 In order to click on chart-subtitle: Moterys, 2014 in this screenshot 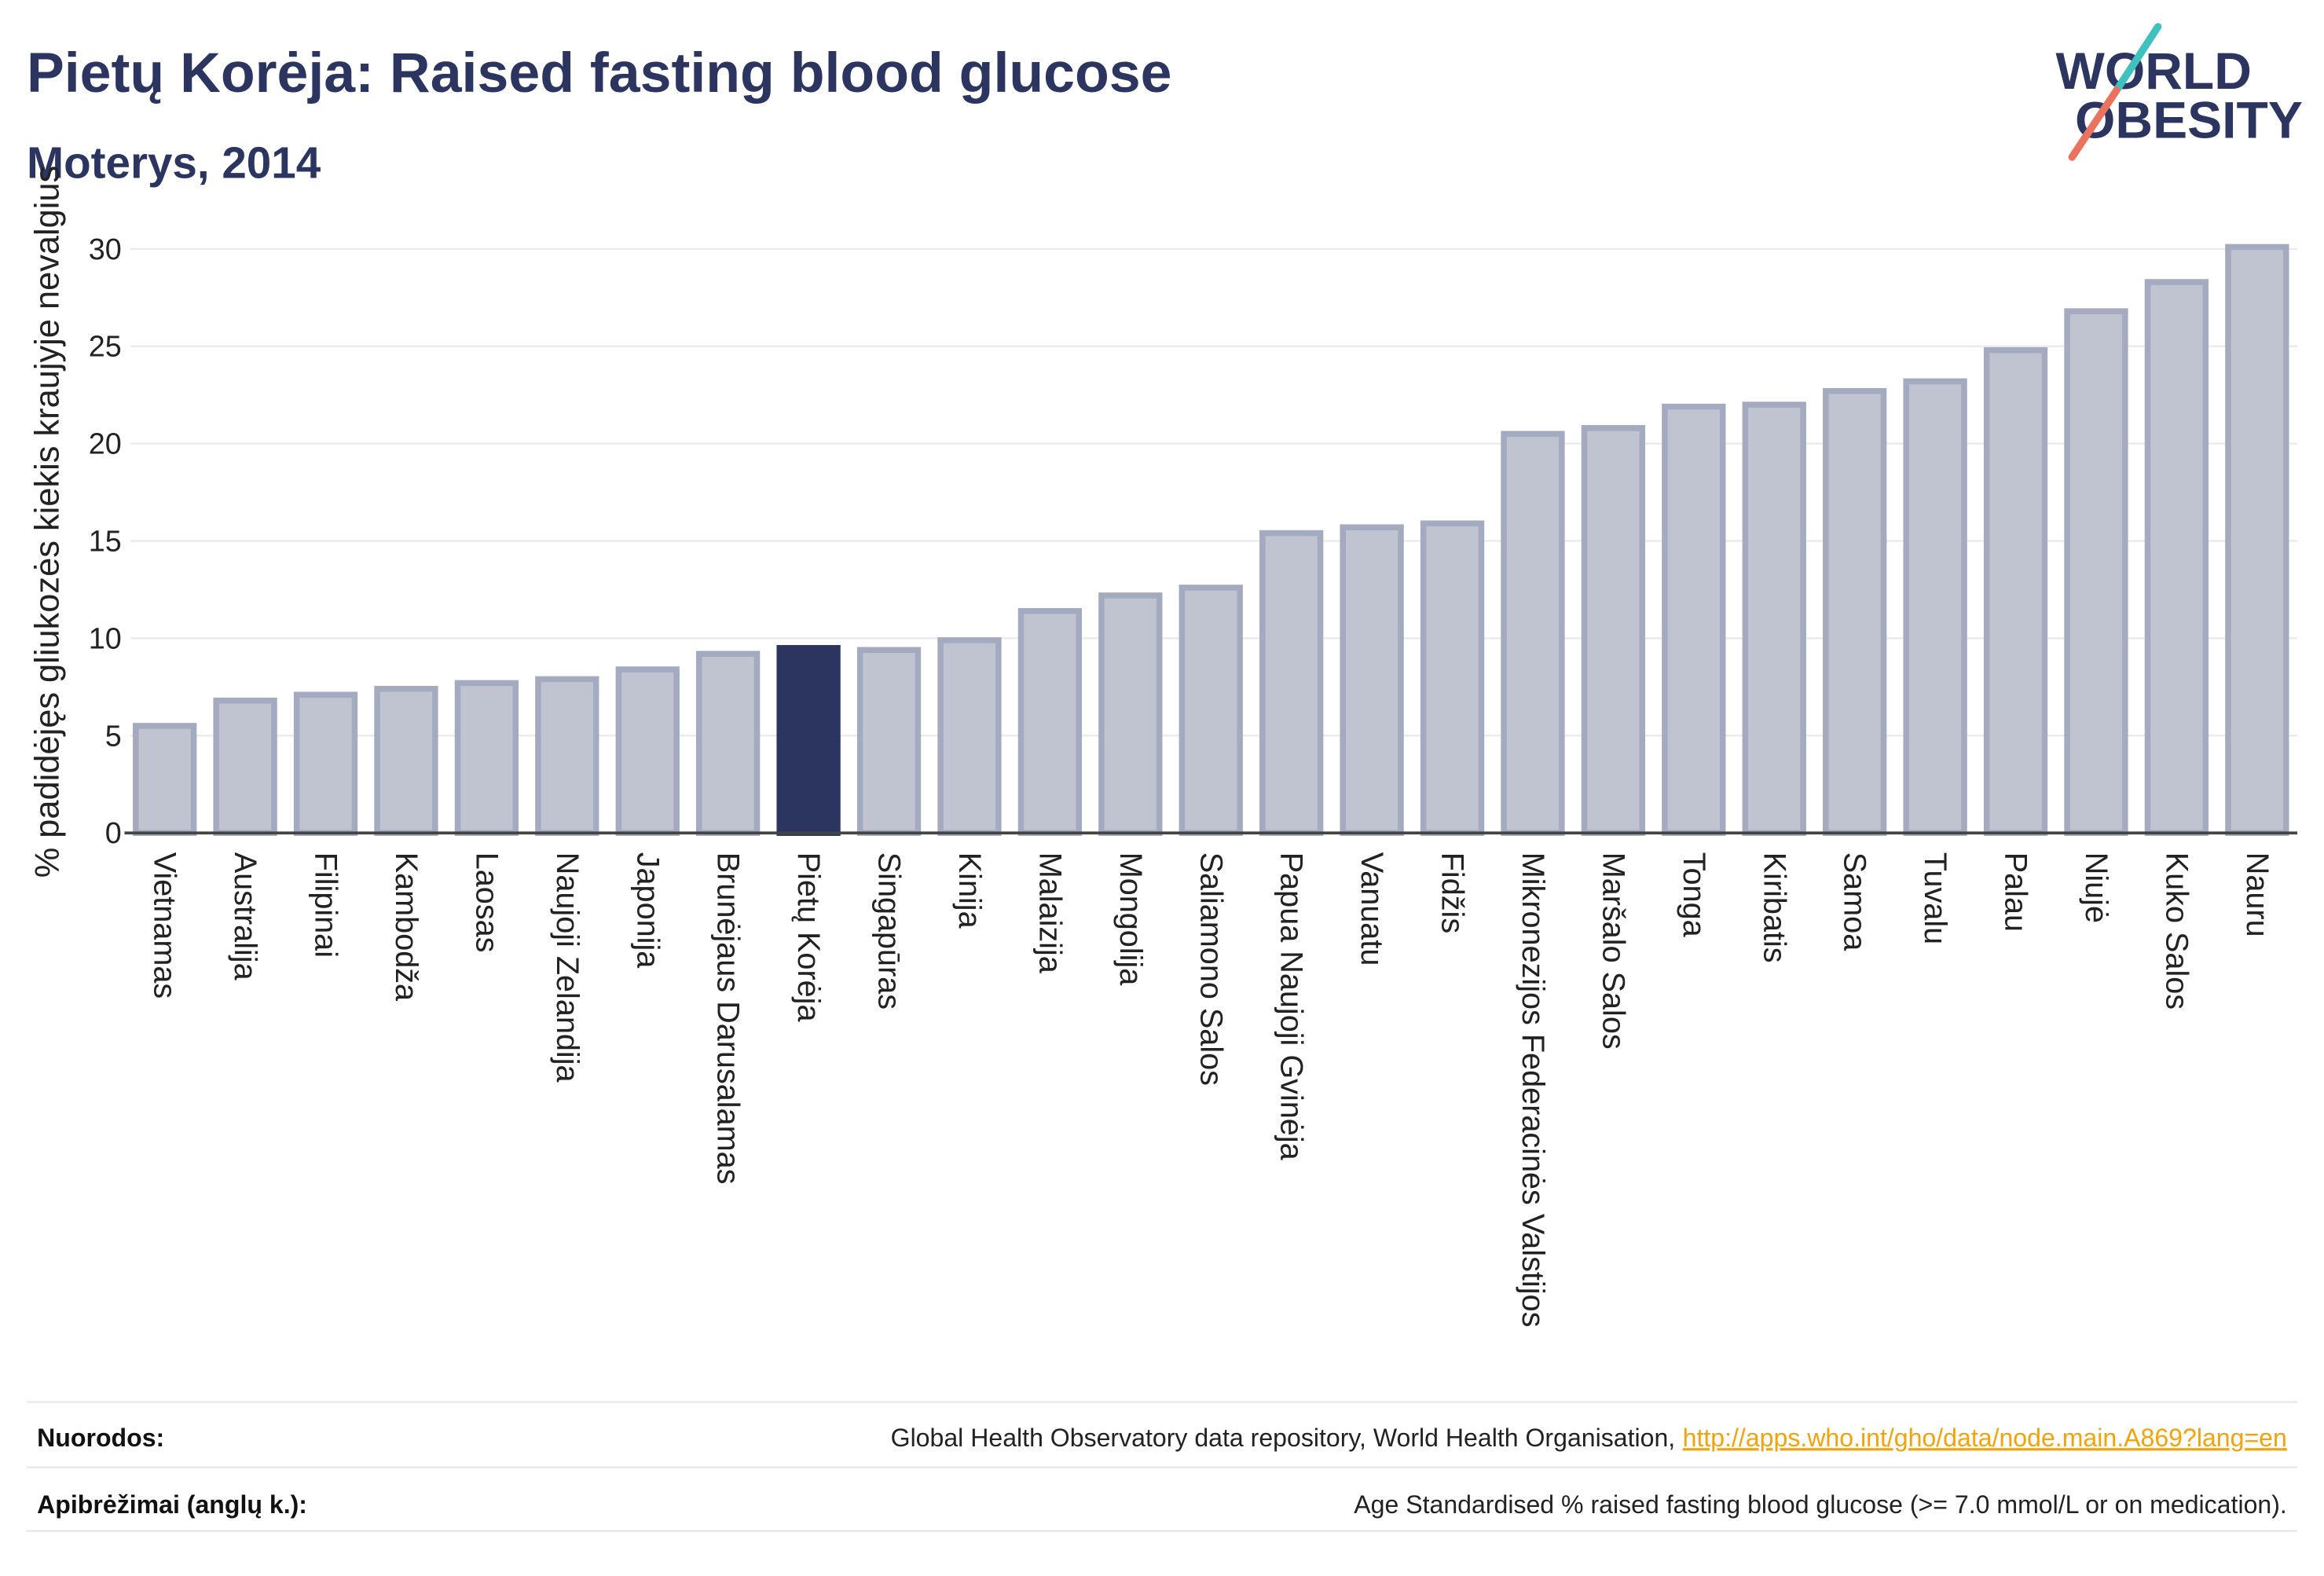, I will do `click(174, 162)`.